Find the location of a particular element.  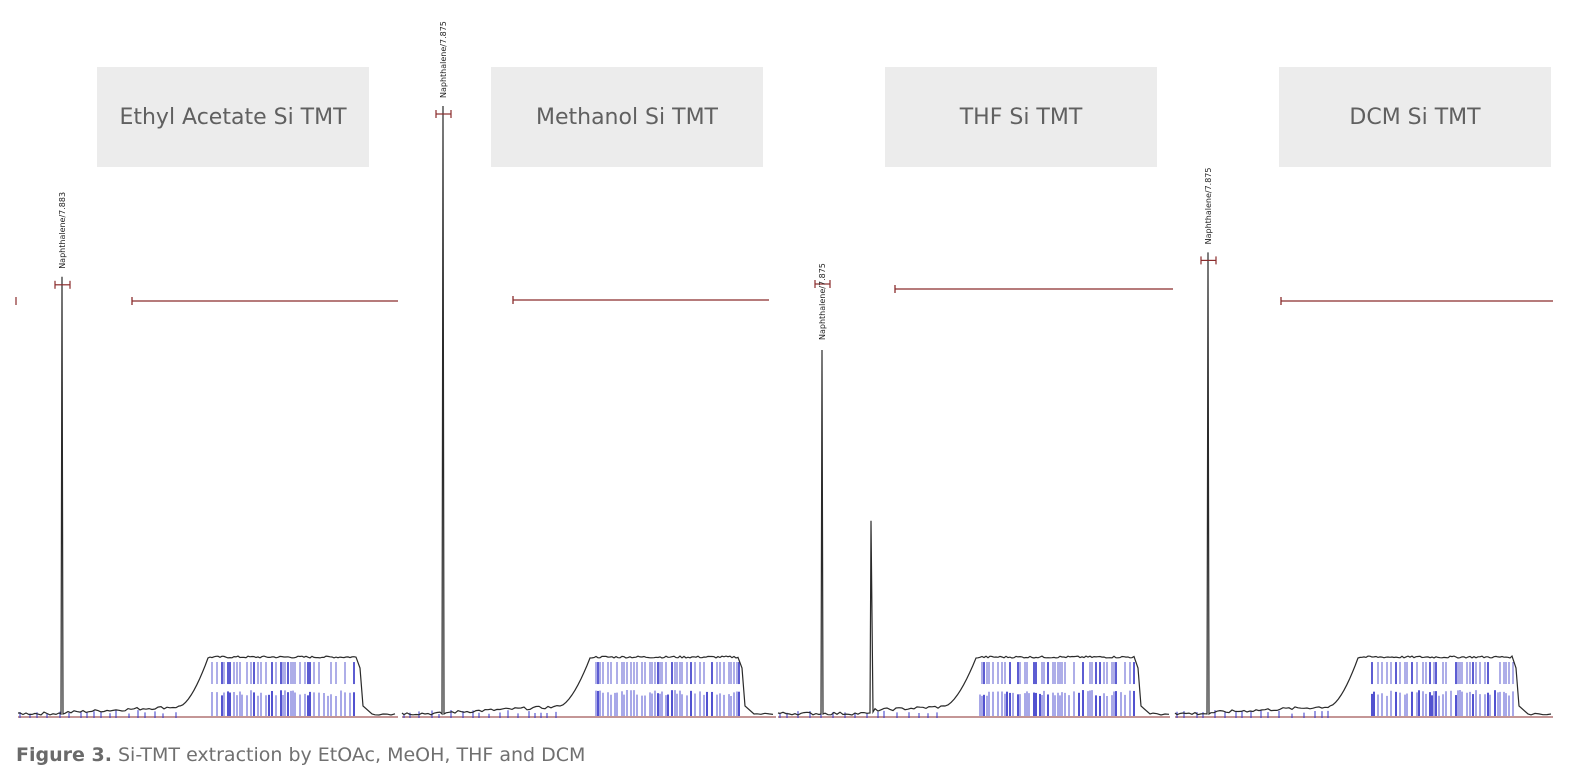

trace-thf is located at coordinates (973, 532).